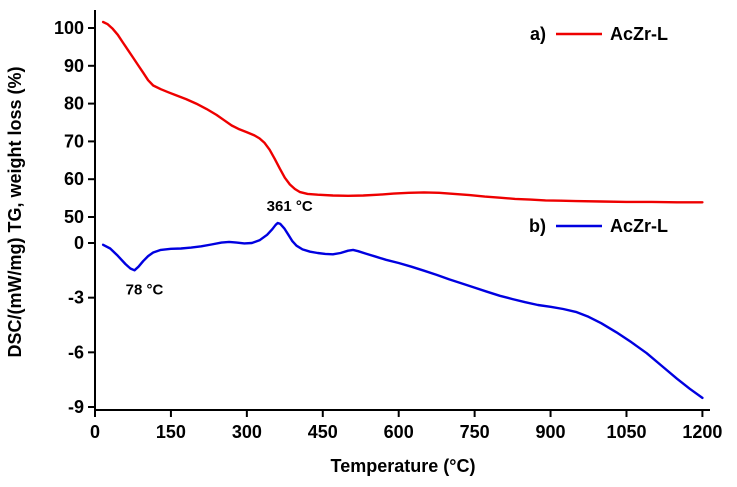 The image size is (737, 487). What do you see at coordinates (76, 407) in the screenshot?
I see `dsc-tick-label: -9` at bounding box center [76, 407].